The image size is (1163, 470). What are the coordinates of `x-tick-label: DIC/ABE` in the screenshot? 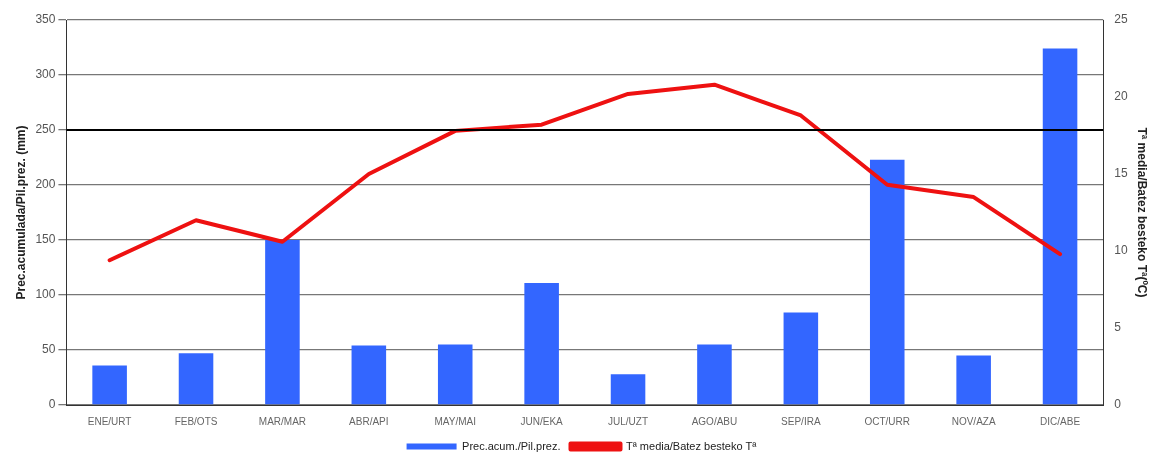 It's located at (1060, 421).